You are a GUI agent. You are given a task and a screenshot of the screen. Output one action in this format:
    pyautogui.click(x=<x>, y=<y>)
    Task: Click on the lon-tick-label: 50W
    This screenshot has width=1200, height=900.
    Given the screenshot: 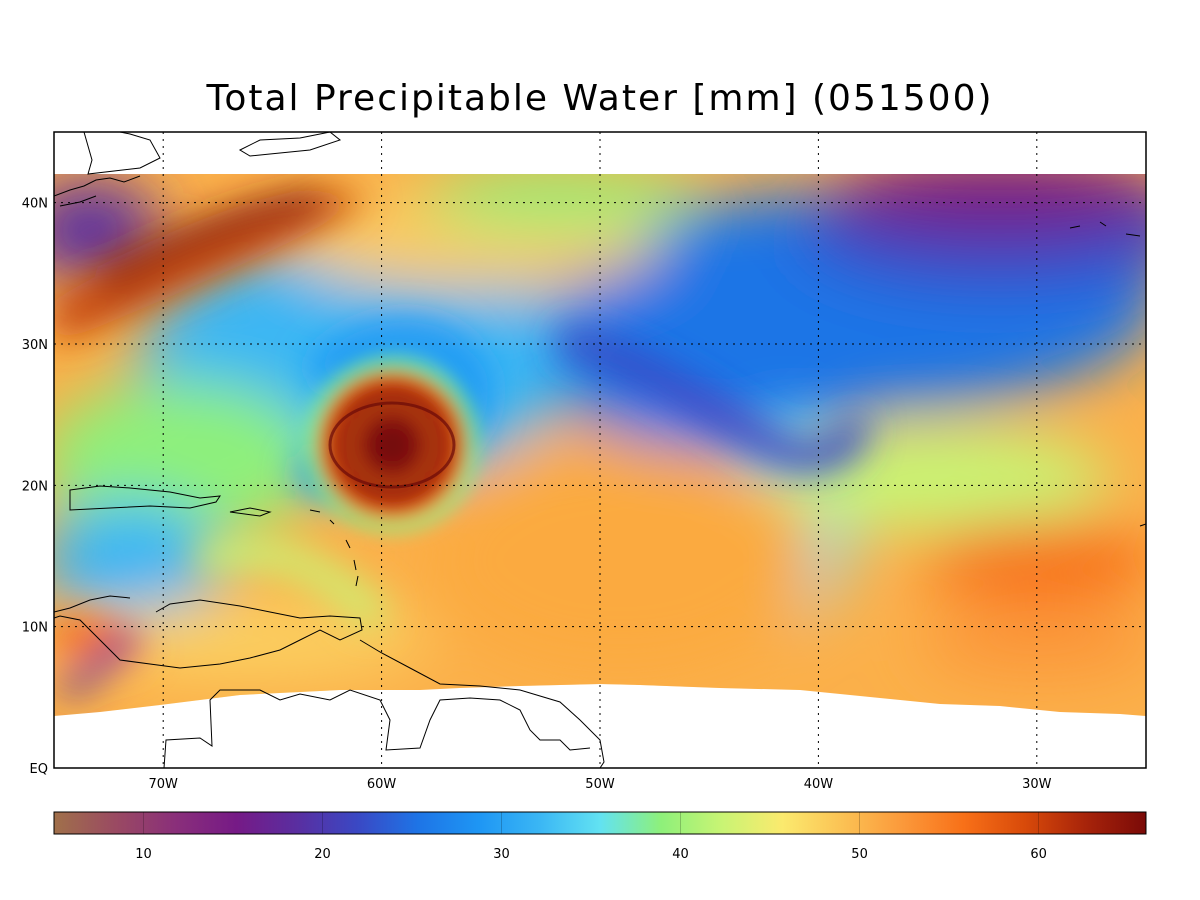 What is the action you would take?
    pyautogui.click(x=600, y=784)
    